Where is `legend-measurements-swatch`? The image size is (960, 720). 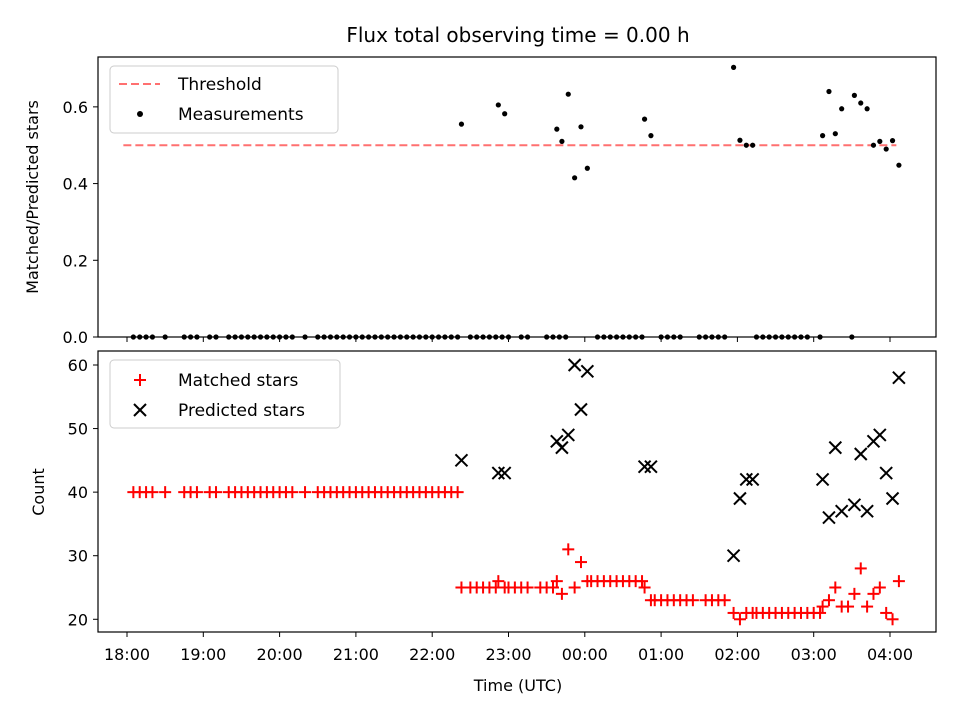
legend-measurements-swatch is located at coordinates (140, 114).